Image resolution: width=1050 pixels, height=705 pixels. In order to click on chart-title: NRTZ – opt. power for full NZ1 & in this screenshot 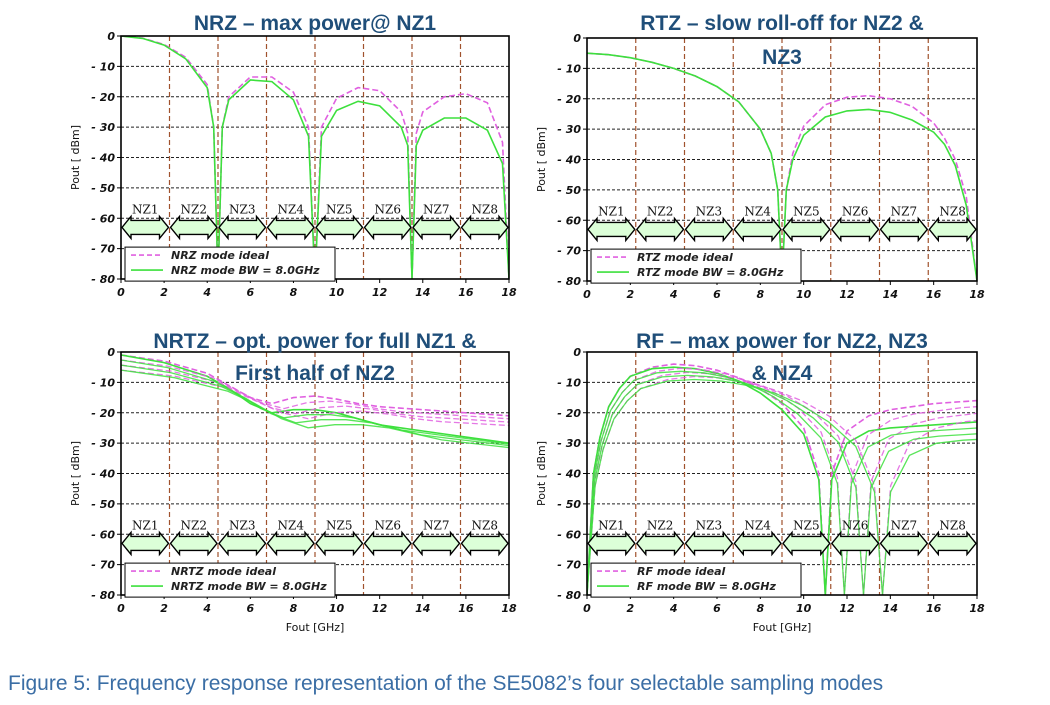, I will do `click(314, 341)`.